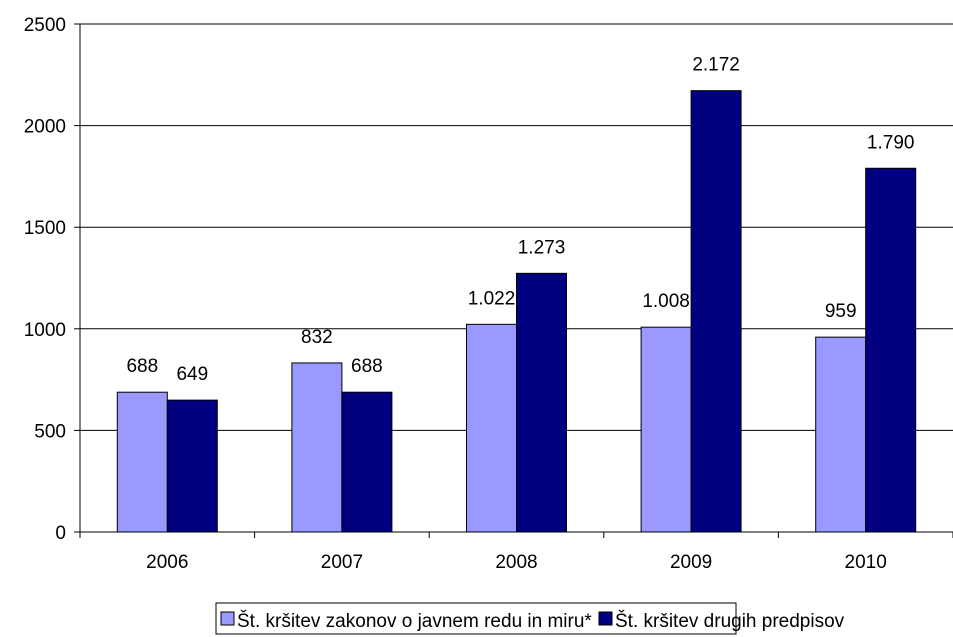  Describe the element at coordinates (317, 337) in the screenshot. I see `data-label-series-1: 832` at that location.